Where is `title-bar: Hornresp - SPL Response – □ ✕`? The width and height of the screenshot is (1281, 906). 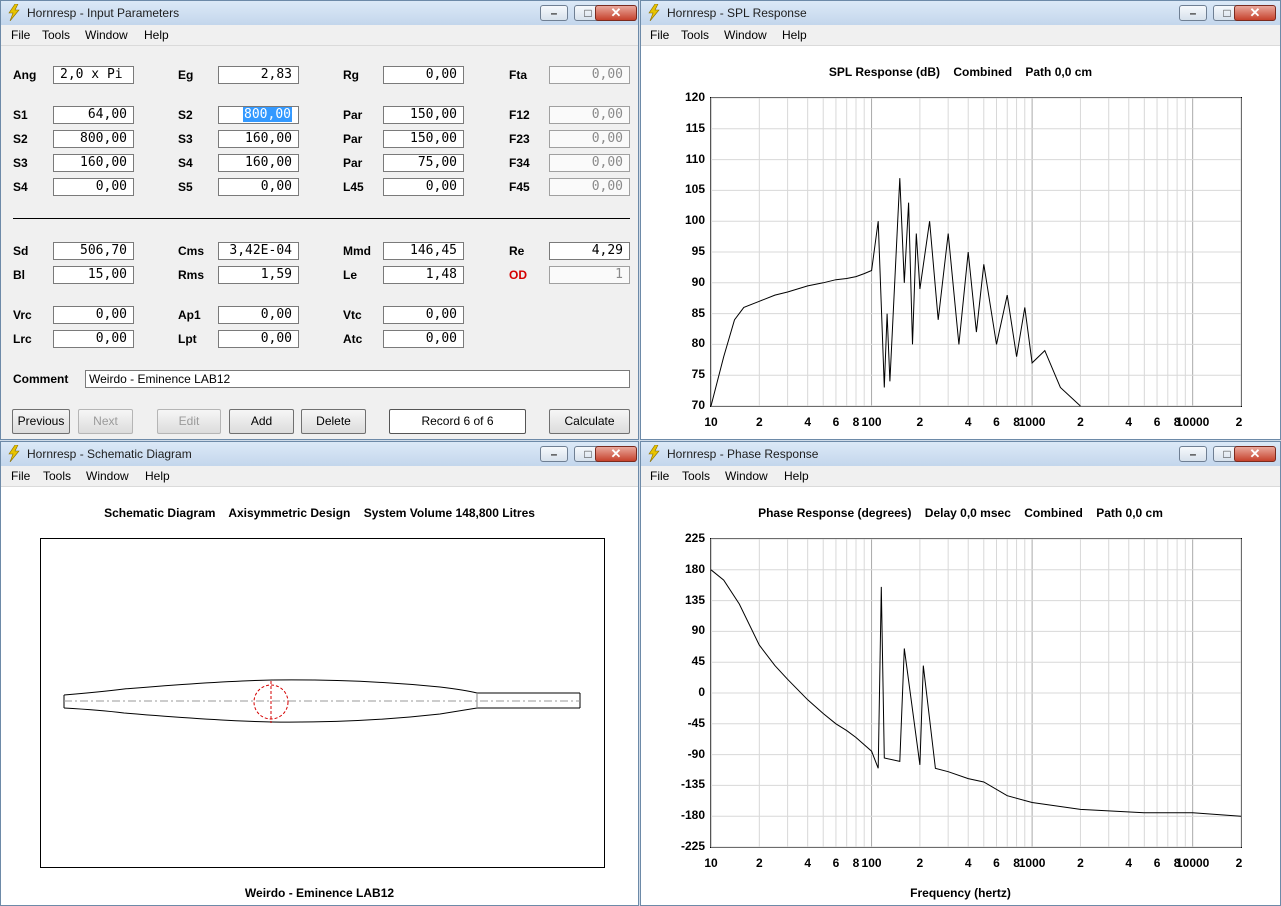 title-bar: Hornresp - SPL Response – □ ✕ is located at coordinates (960, 13).